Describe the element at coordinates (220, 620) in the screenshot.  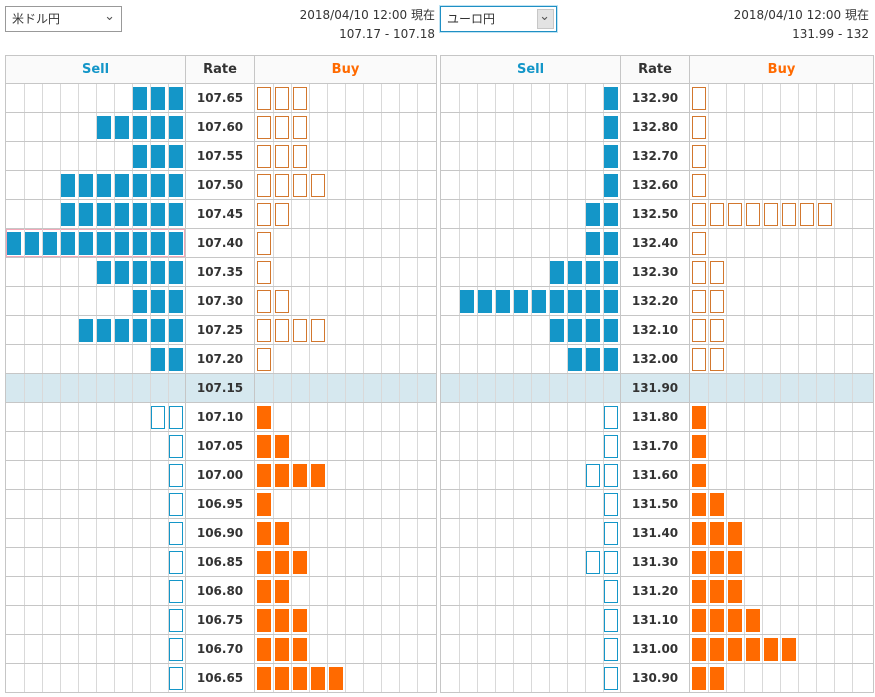
I see `rate-cell: 106.75` at that location.